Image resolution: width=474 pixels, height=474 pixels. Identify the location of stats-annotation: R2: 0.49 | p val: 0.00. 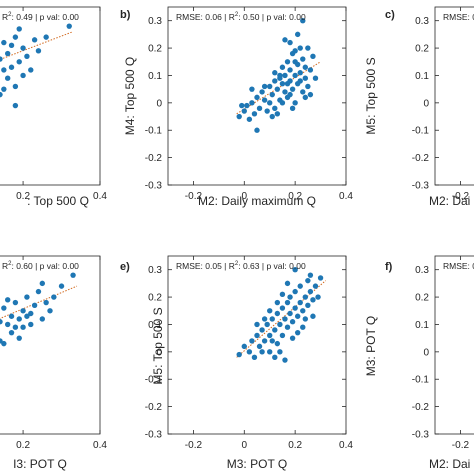
(40, 17).